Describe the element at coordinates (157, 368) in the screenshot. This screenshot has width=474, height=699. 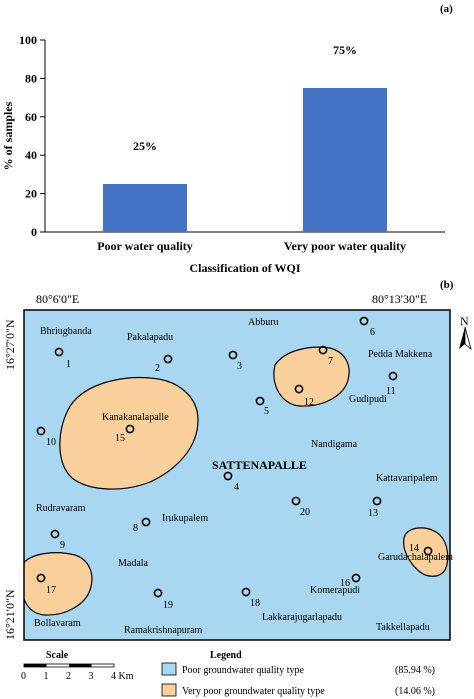
I see `sample-site-label: 2` at that location.